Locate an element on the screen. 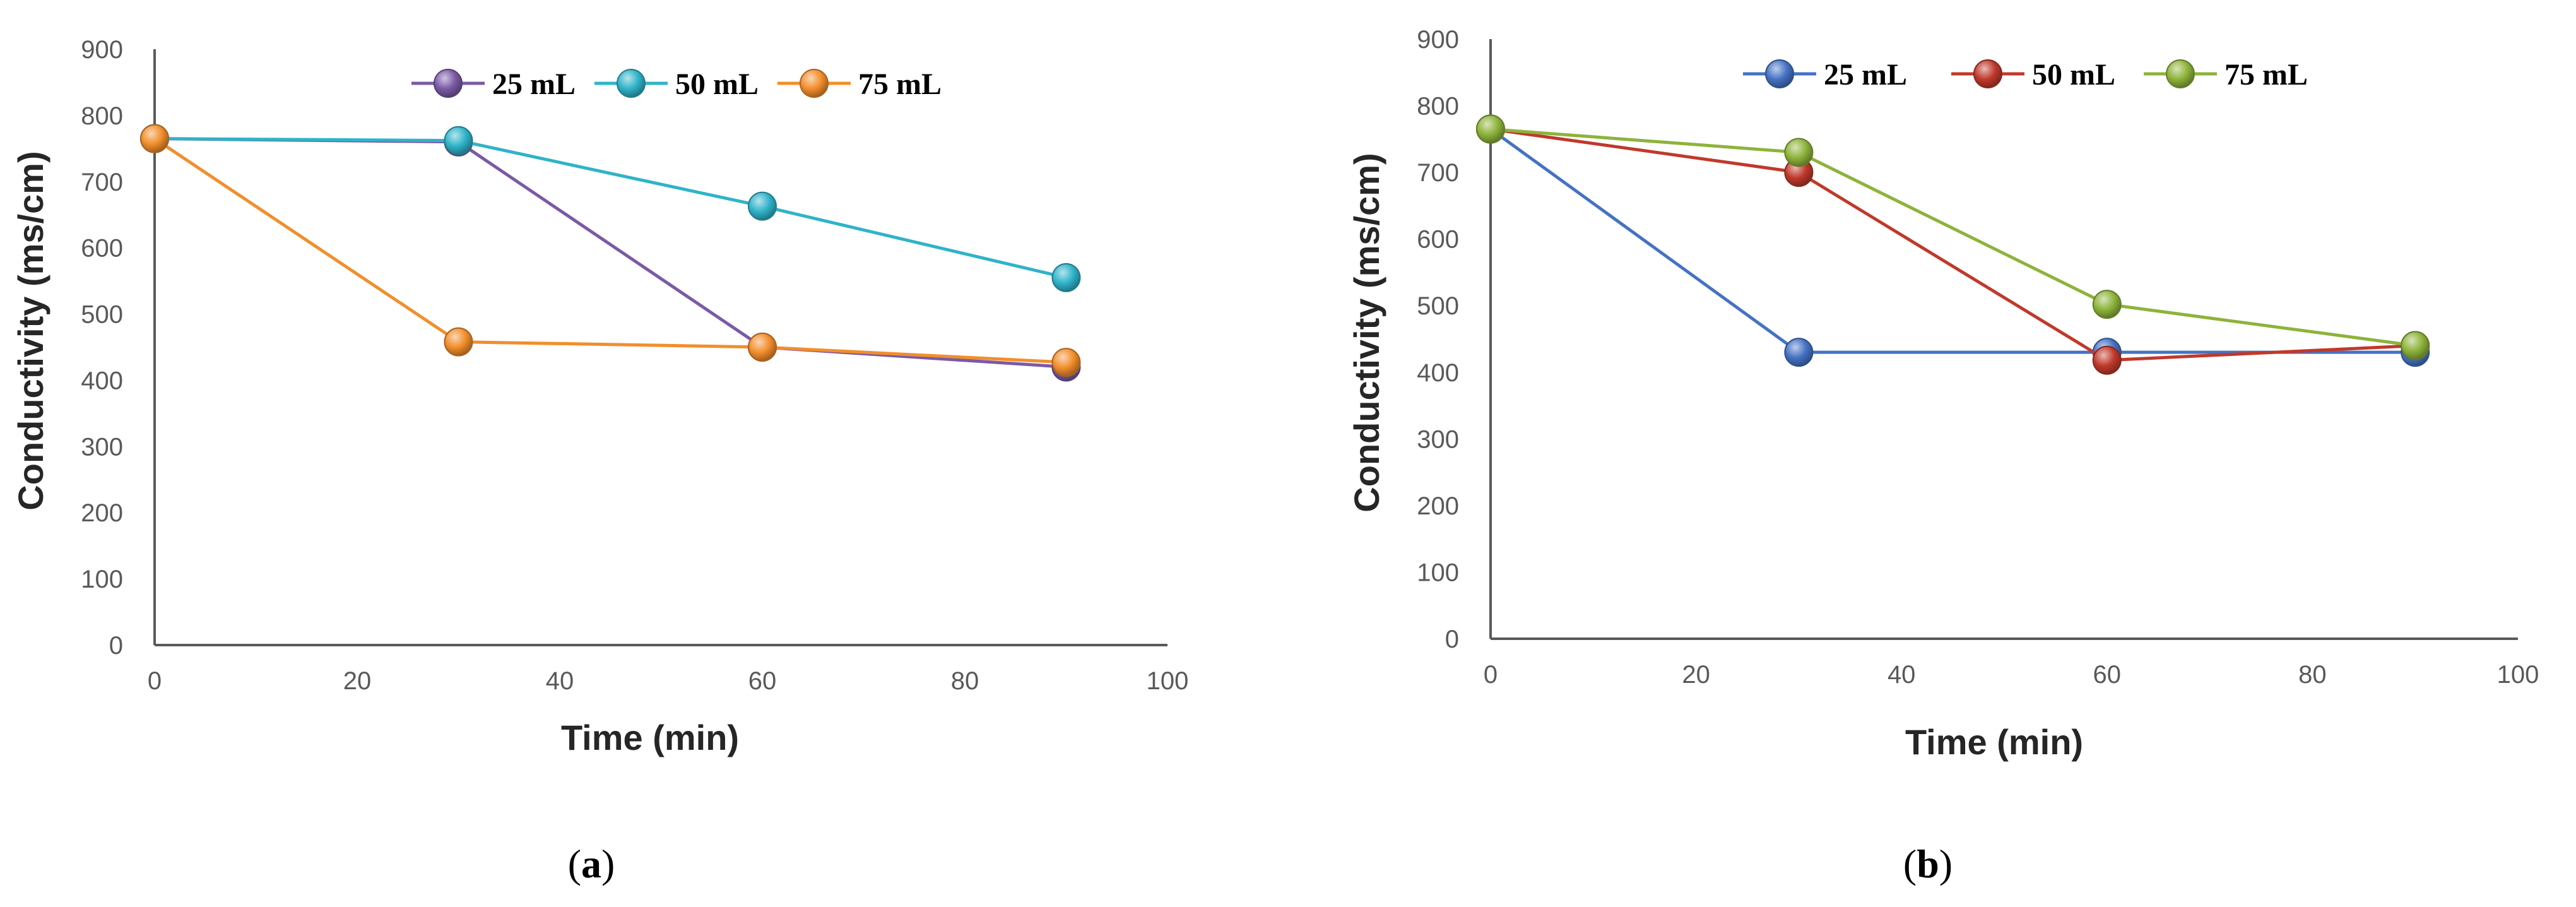 This screenshot has width=2576, height=907. chart-b-ylabel: Conductivity (ms/cm) is located at coordinates (1367, 332).